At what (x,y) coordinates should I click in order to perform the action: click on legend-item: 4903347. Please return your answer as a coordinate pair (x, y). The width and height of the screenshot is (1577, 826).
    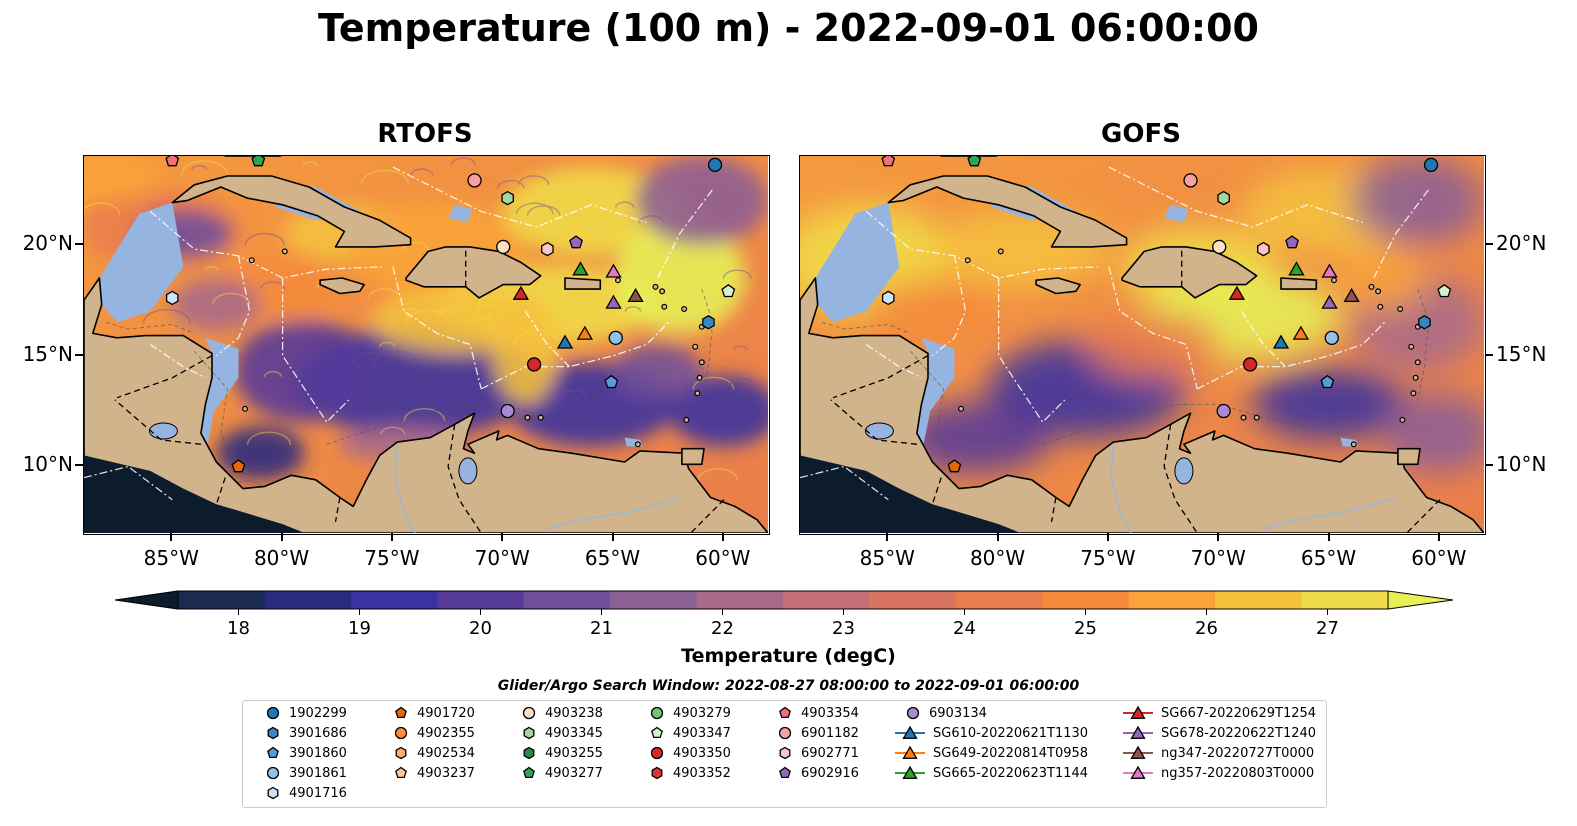
    Looking at the image, I should click on (684, 733).